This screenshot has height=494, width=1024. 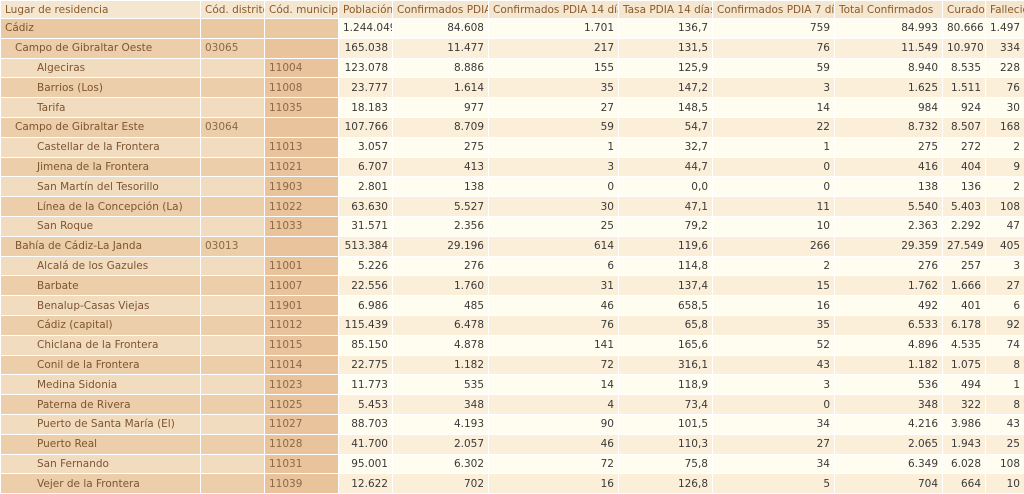 What do you see at coordinates (773, 286) in the screenshot?
I see `cell-confirmados-pdia-7-dias: 15` at bounding box center [773, 286].